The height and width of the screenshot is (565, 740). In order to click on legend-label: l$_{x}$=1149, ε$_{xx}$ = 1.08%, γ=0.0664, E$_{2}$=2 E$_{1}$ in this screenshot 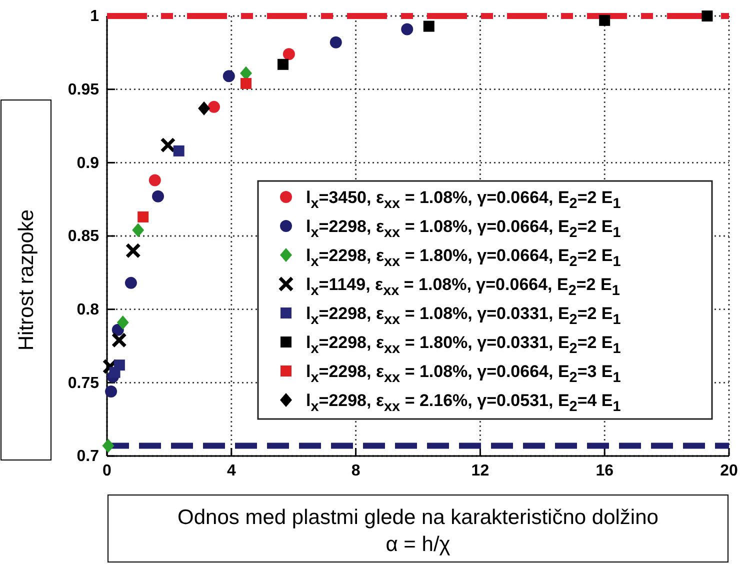, I will do `click(463, 287)`.